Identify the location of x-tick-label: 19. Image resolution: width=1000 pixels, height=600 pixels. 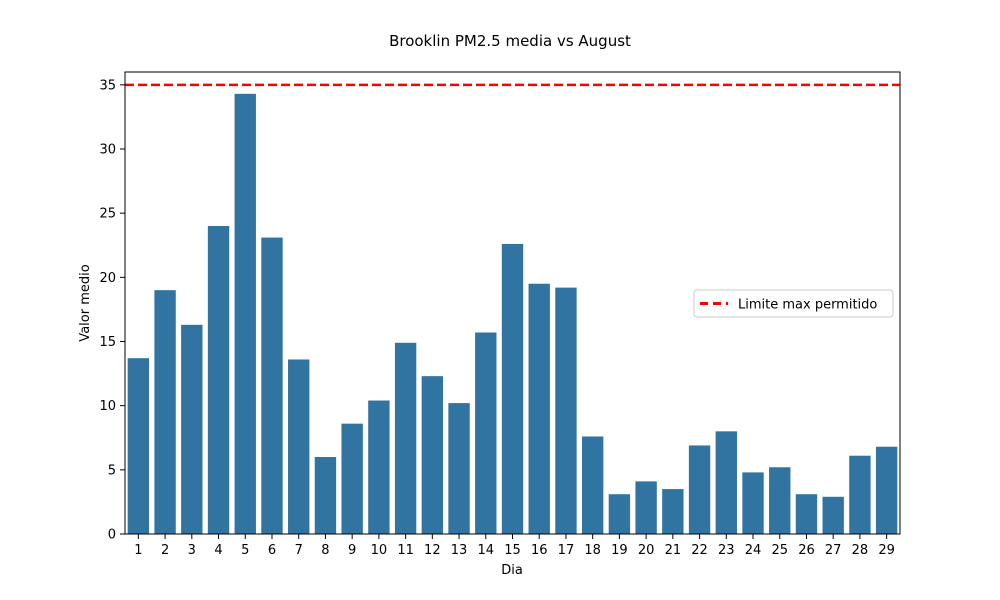
(619, 550).